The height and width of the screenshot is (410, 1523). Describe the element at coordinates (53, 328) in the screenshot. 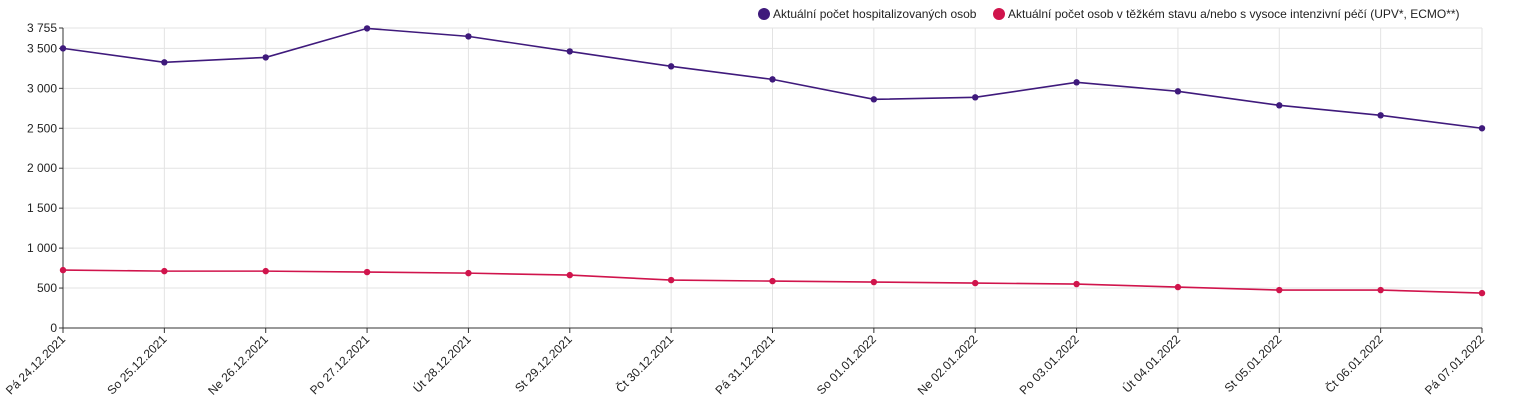

I see `y-tick-label: 0` at that location.